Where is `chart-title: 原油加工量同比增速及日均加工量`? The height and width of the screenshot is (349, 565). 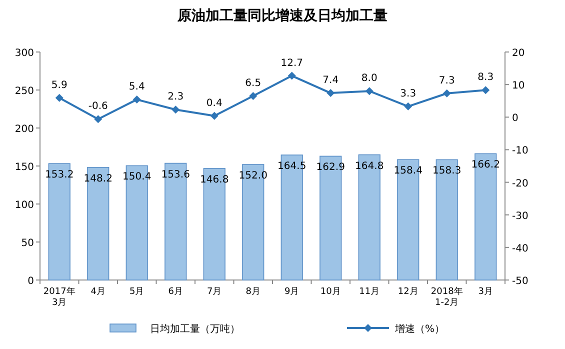 chart-title: 原油加工量同比增速及日均加工量 is located at coordinates (282, 16).